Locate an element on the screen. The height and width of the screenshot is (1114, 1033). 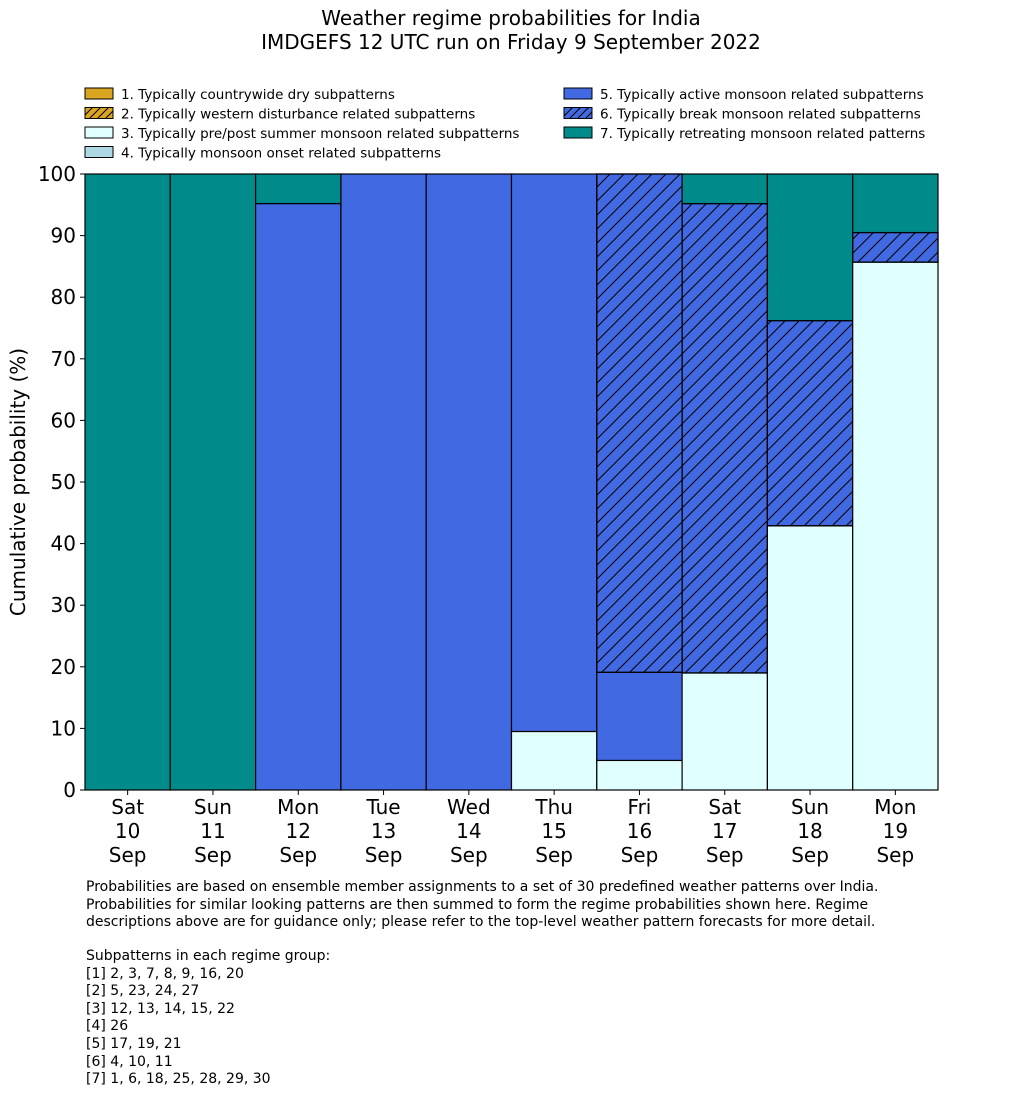
y-tick-label: 20 is located at coordinates (63, 667).